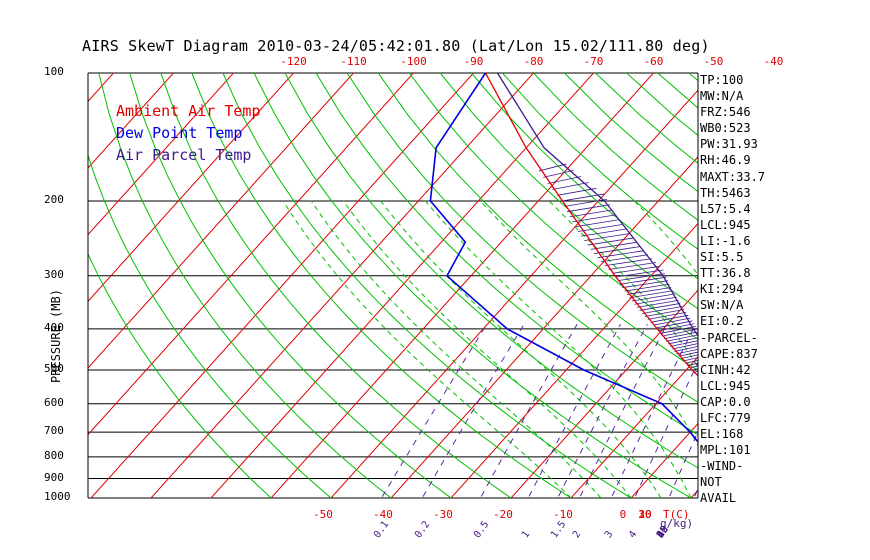 The height and width of the screenshot is (560, 870). Describe the element at coordinates (645, 514) in the screenshot. I see `bottom-temp-tick-label: 30` at that location.